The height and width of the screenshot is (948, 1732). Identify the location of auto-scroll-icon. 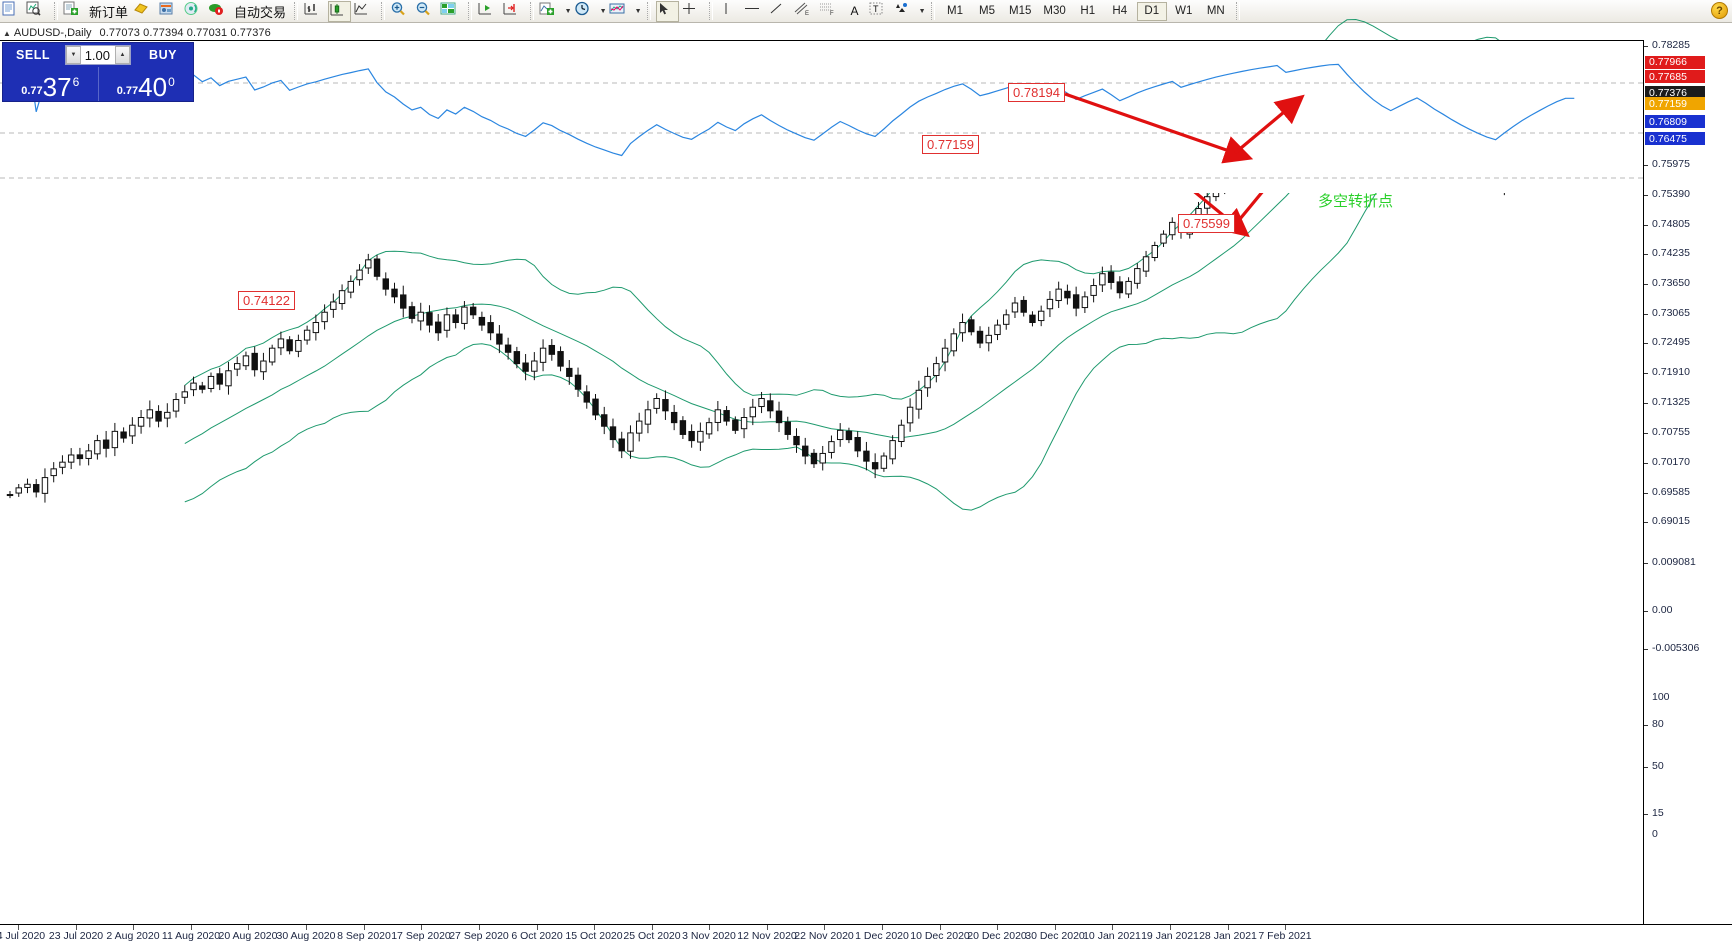
(513, 11).